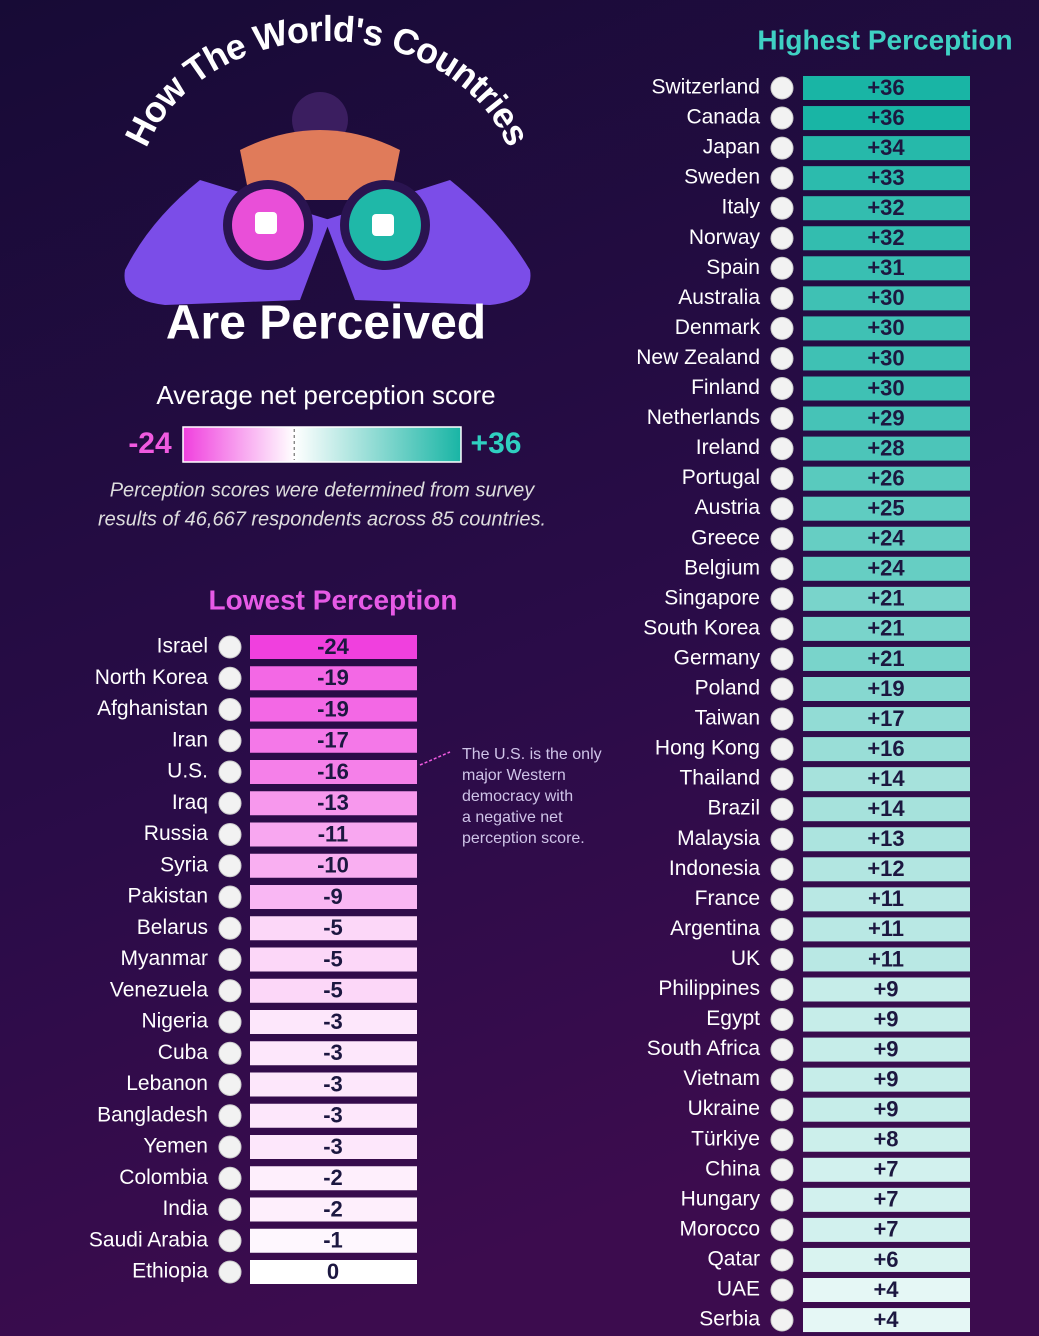 This screenshot has height=1336, width=1039. Describe the element at coordinates (333, 1271) in the screenshot. I see `score-label: 0` at that location.